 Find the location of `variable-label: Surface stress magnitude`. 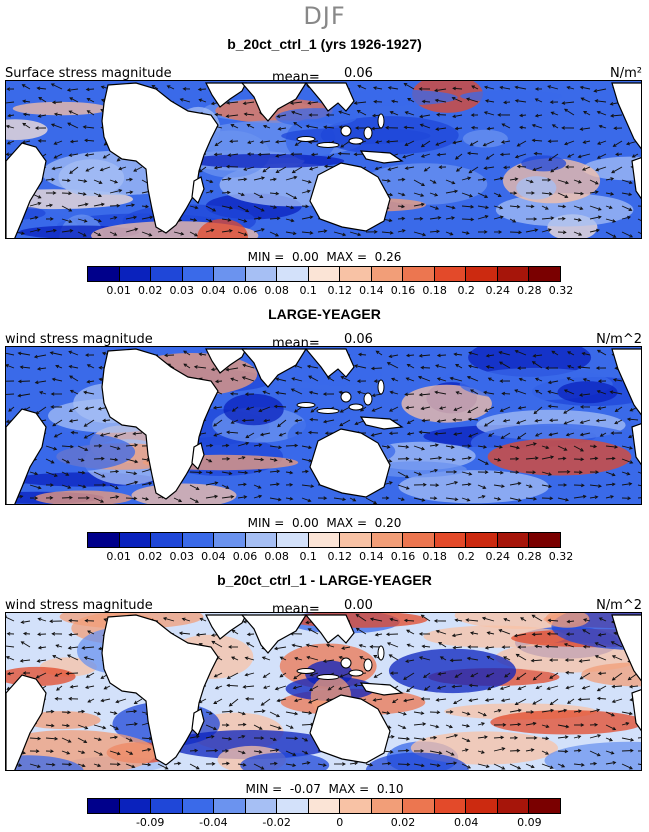

variable-label: Surface stress magnitude is located at coordinates (88, 73).